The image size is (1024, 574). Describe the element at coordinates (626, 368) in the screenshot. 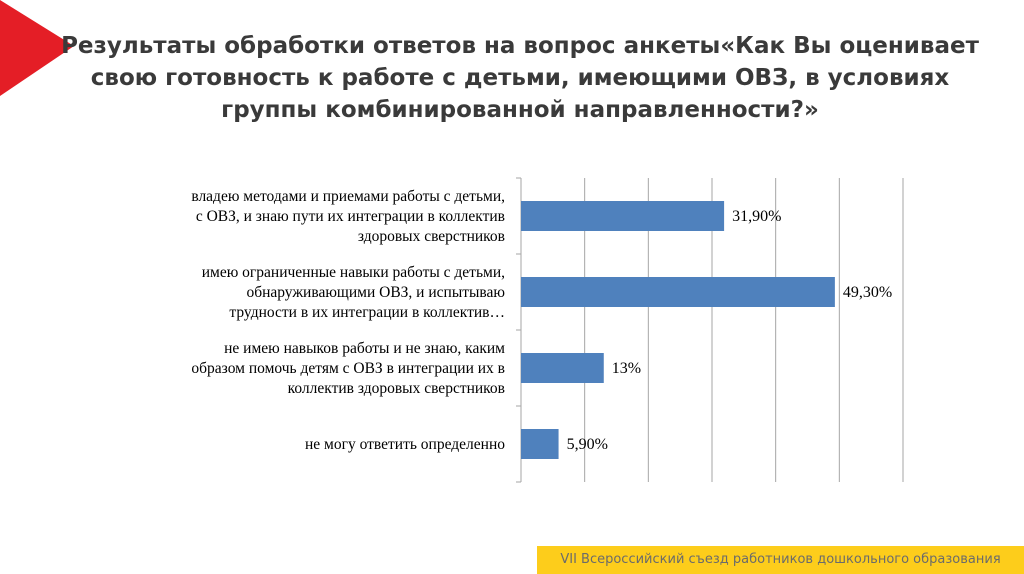

I see `data-label: 13%` at that location.